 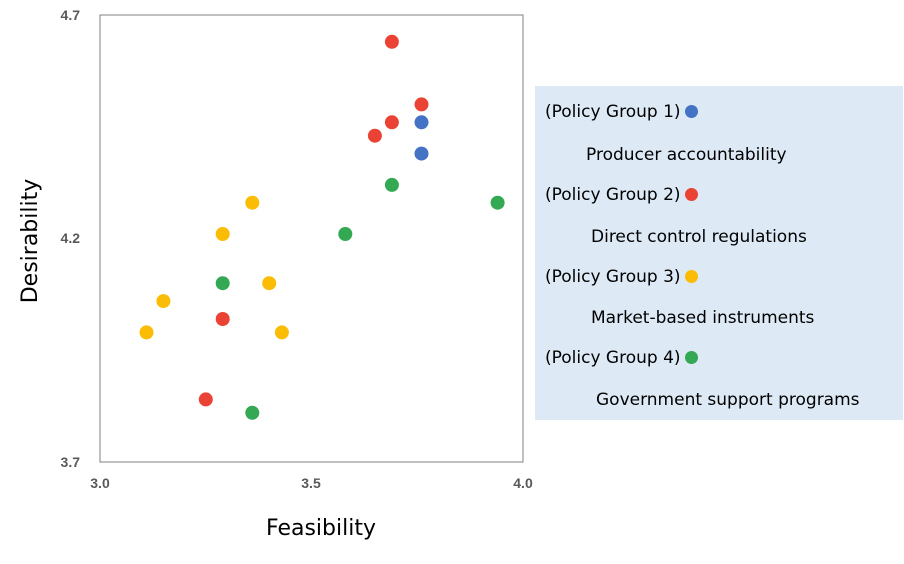 What do you see at coordinates (523, 483) in the screenshot?
I see `x-tick-label: 4.0` at bounding box center [523, 483].